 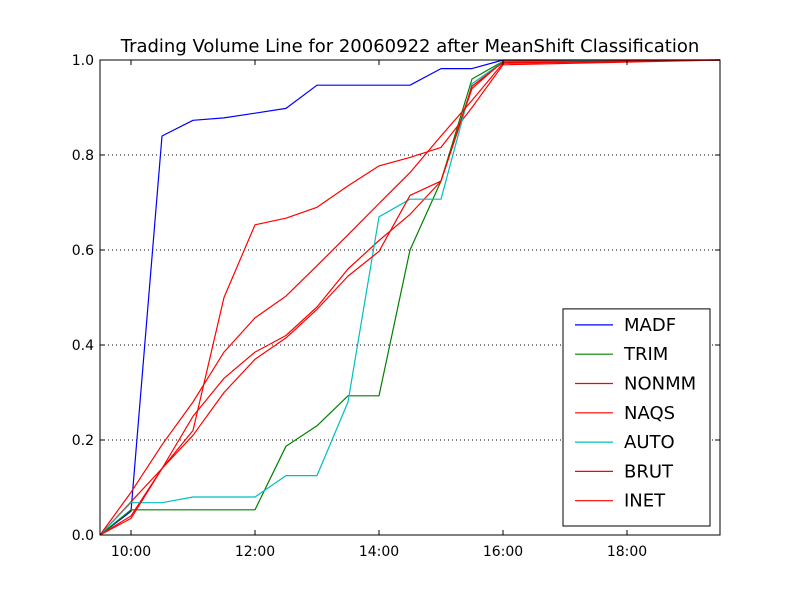 What do you see at coordinates (650, 325) in the screenshot?
I see `legend-label-madf: MADF` at bounding box center [650, 325].